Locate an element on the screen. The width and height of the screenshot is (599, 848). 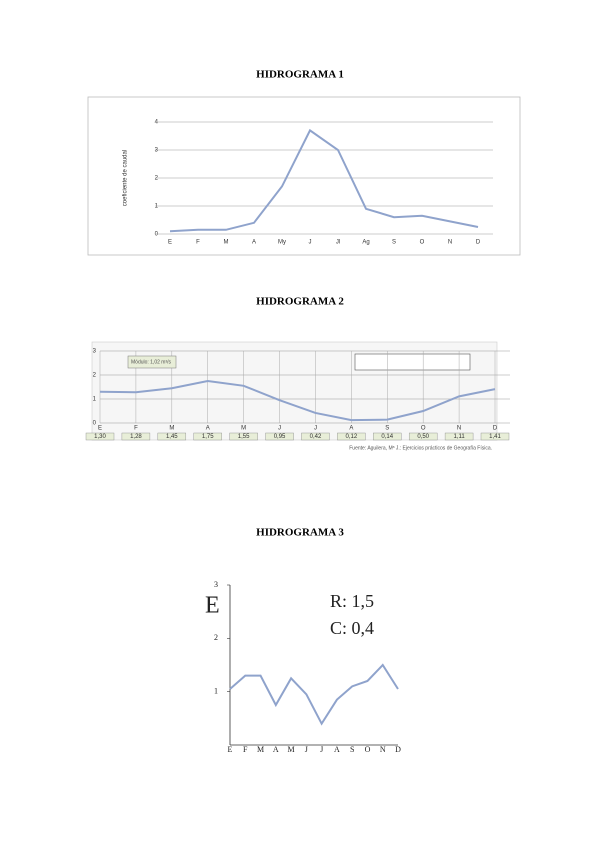
value-label: 1,75 is located at coordinates (208, 437).